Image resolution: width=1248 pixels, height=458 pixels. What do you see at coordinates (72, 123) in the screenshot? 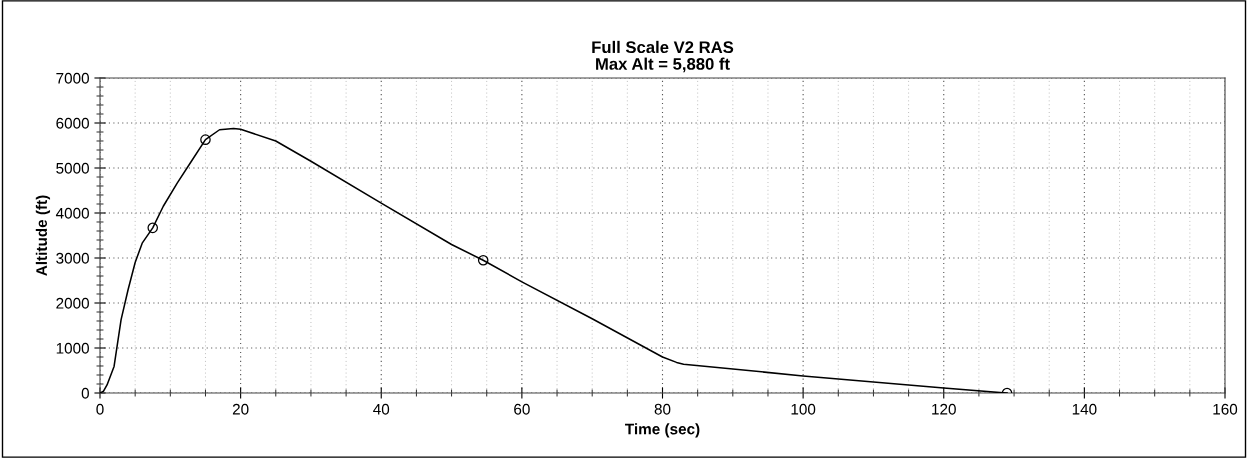
I see `y-tick-label: 6000` at bounding box center [72, 123].